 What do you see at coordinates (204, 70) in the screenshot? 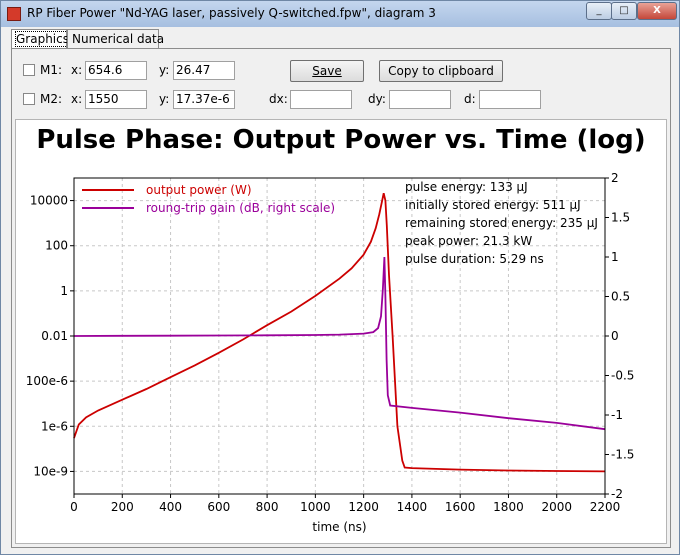
I see `m1-y-field: 26.47` at bounding box center [204, 70].